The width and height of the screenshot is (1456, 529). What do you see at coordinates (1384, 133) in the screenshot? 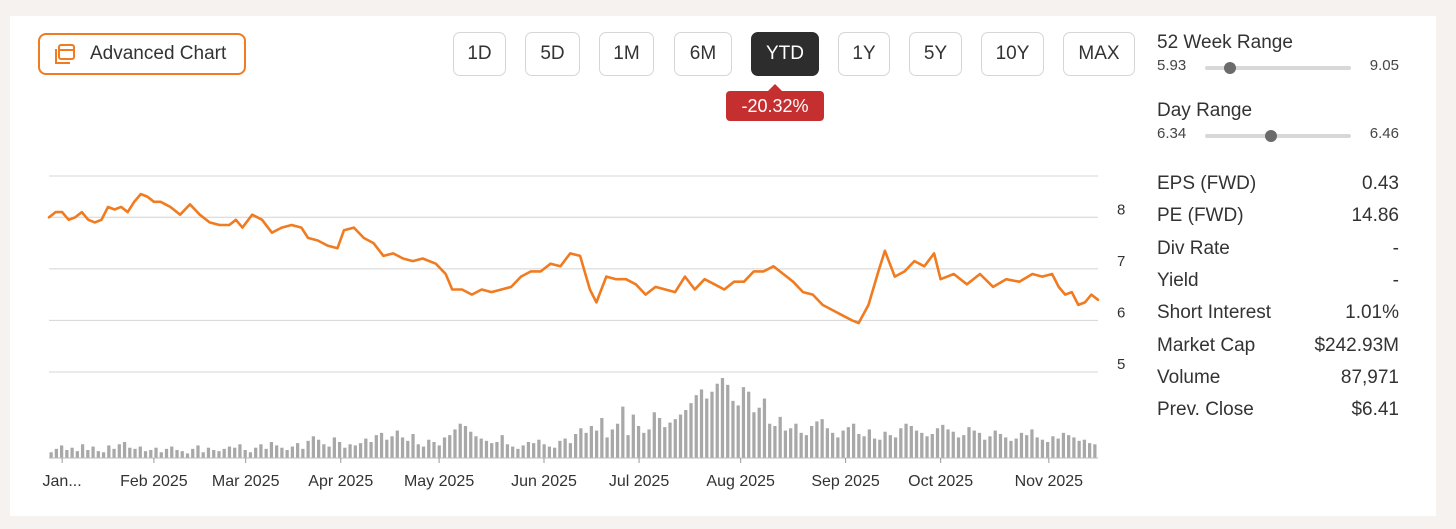
I see `day-high: 6.46` at bounding box center [1384, 133].